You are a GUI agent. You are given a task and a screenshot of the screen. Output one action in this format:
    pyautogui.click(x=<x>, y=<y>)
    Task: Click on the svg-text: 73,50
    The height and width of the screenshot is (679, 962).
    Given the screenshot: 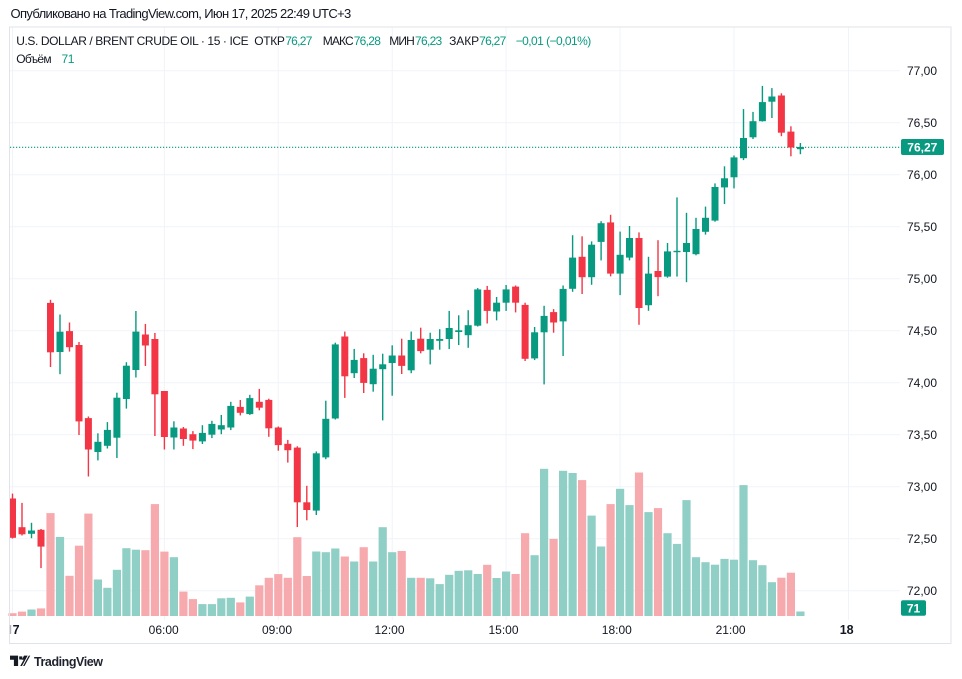 What is the action you would take?
    pyautogui.click(x=922, y=435)
    